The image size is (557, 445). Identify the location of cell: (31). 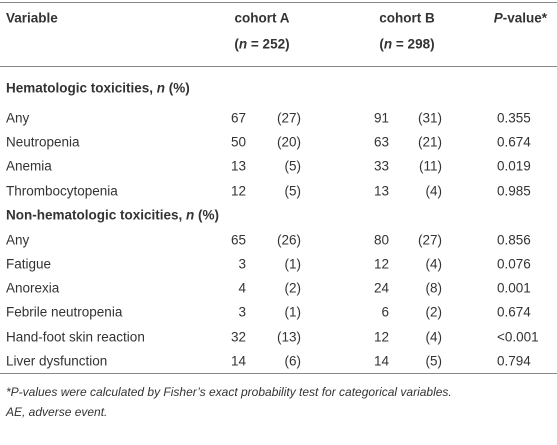
(429, 118).